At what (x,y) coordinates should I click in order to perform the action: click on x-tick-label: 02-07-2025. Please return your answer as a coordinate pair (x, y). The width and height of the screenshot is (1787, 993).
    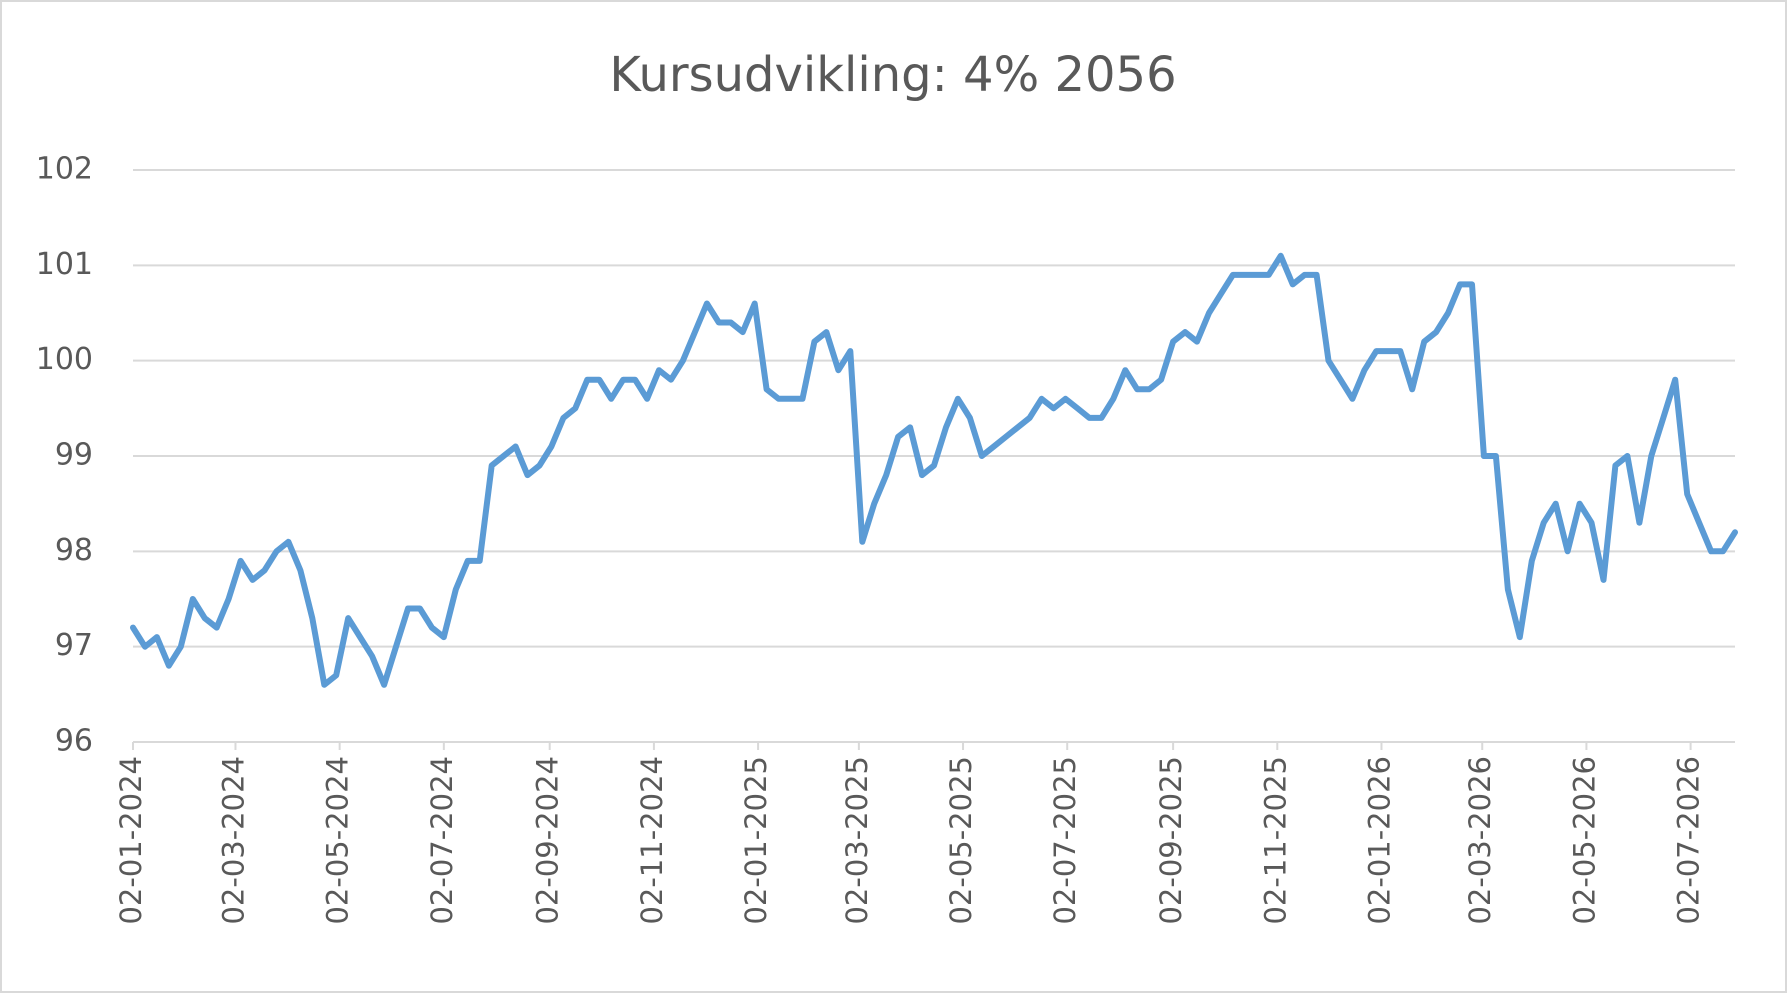
    Looking at the image, I should click on (1065, 840).